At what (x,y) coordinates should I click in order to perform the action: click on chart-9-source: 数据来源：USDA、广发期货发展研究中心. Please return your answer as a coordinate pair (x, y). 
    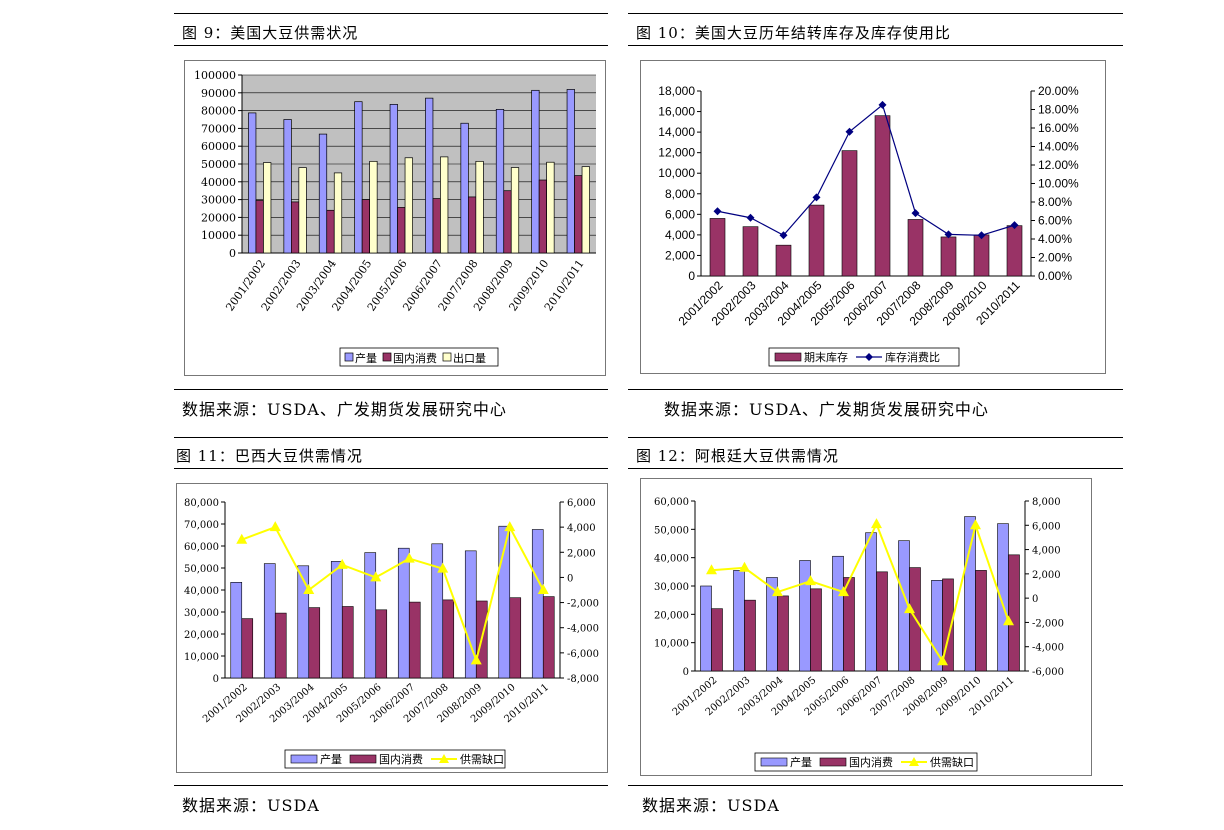
    Looking at the image, I should click on (344, 409).